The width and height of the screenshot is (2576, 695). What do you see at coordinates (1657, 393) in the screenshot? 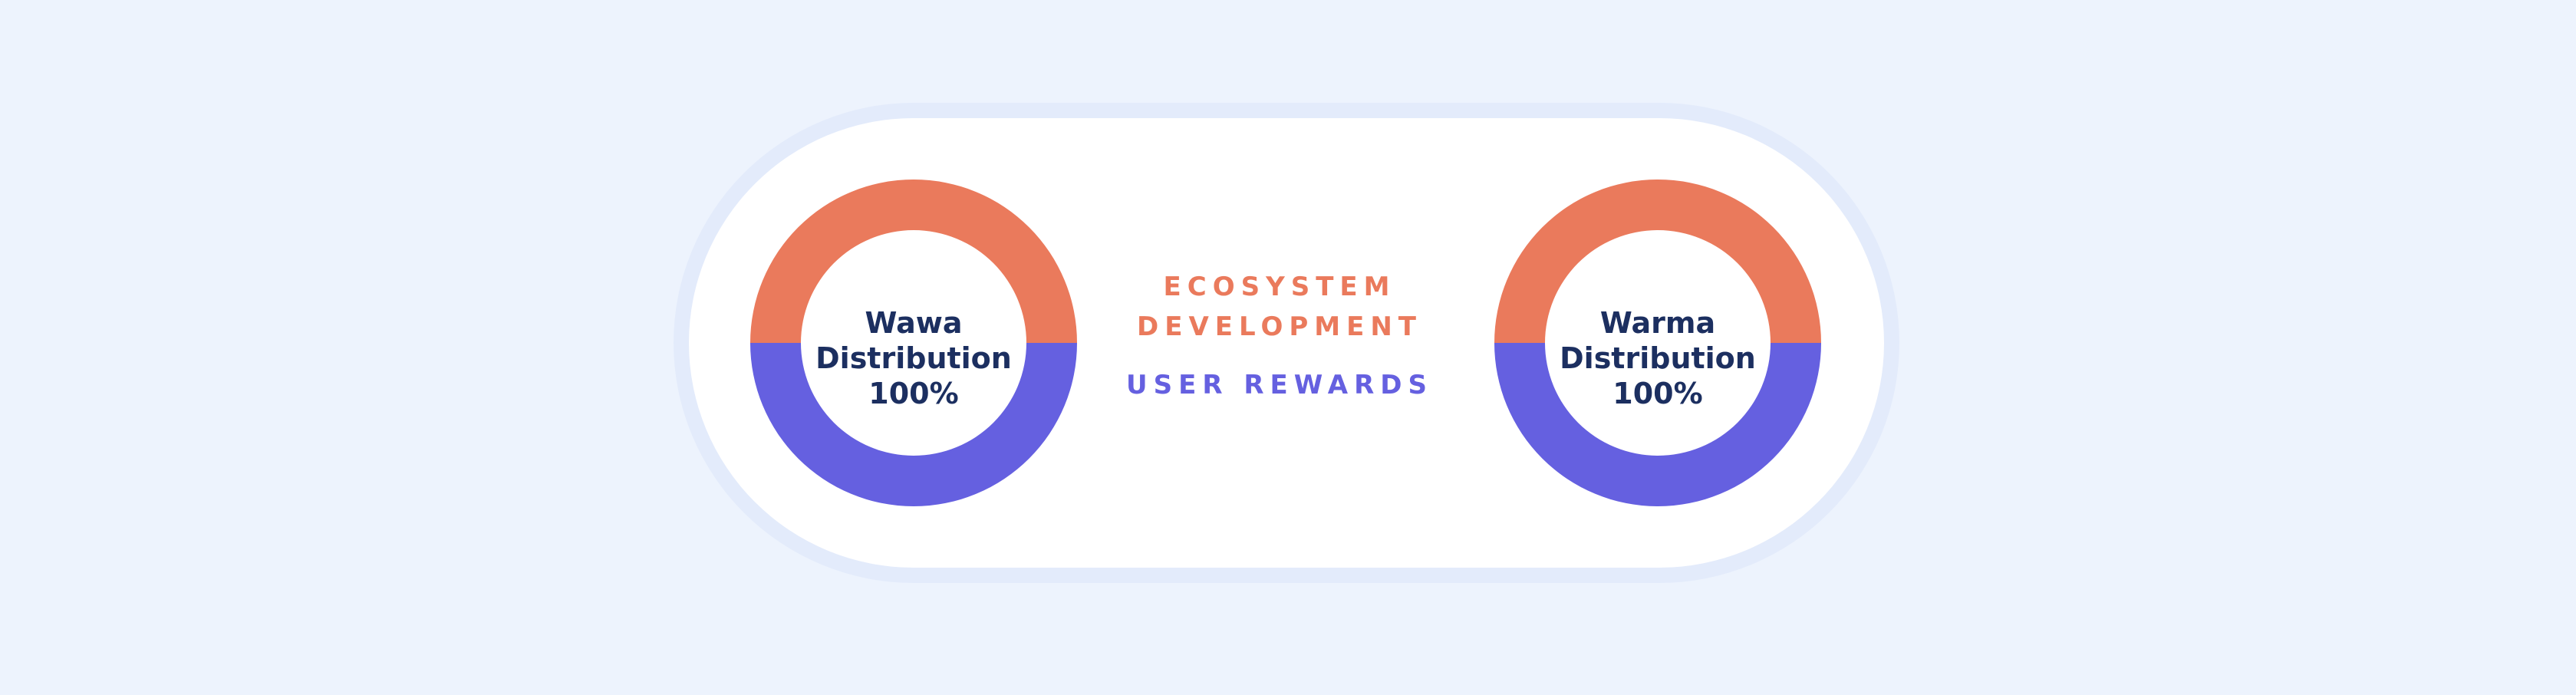
I see `warma-percent: 100%` at bounding box center [1657, 393].